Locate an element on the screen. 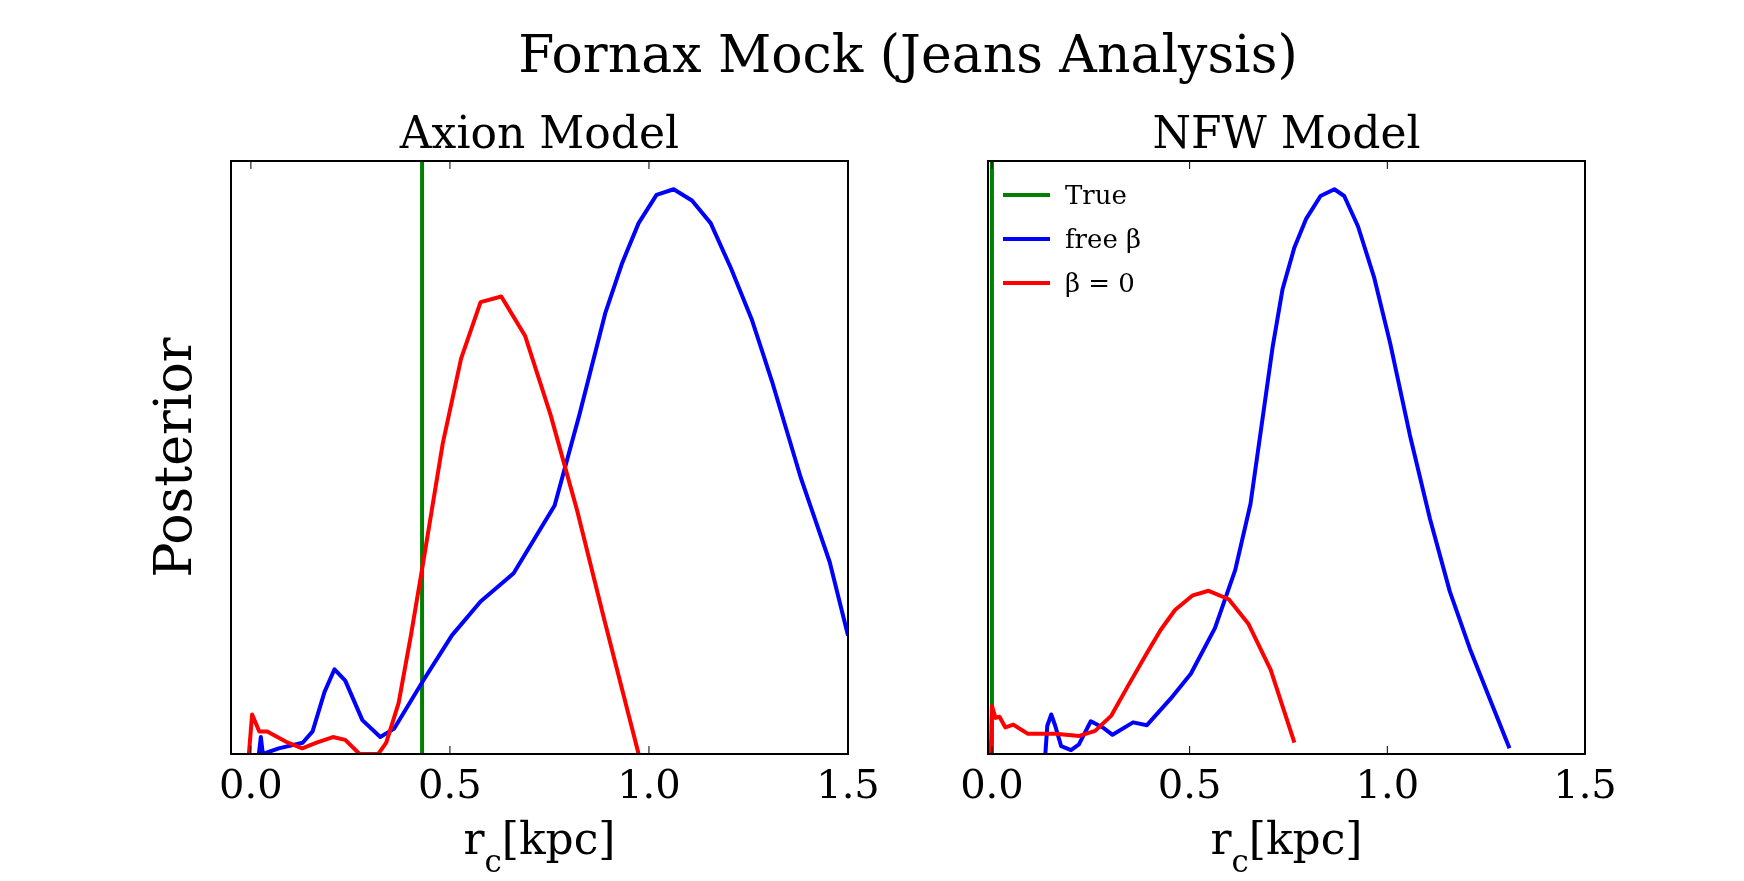 The width and height of the screenshot is (1744, 881). legend-label: β = 0 is located at coordinates (1100, 283).